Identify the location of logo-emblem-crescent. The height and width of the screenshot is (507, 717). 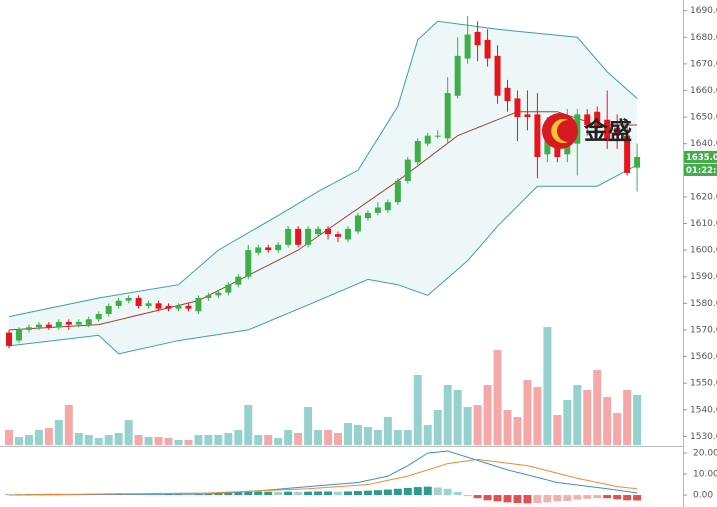
(559, 131).